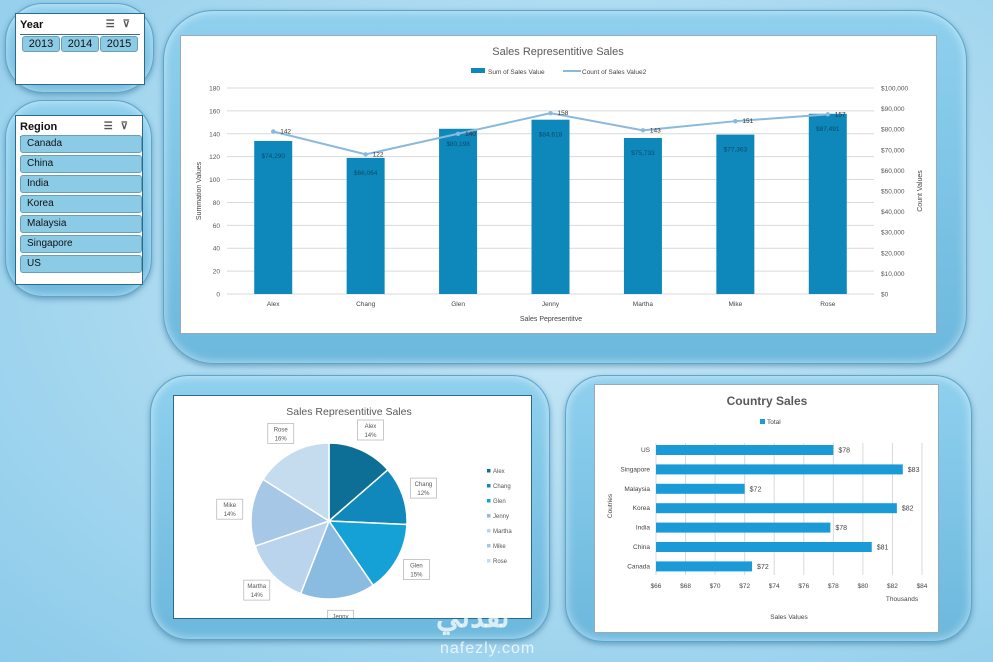 The height and width of the screenshot is (662, 993). I want to click on legend-label: Martha, so click(502, 532).